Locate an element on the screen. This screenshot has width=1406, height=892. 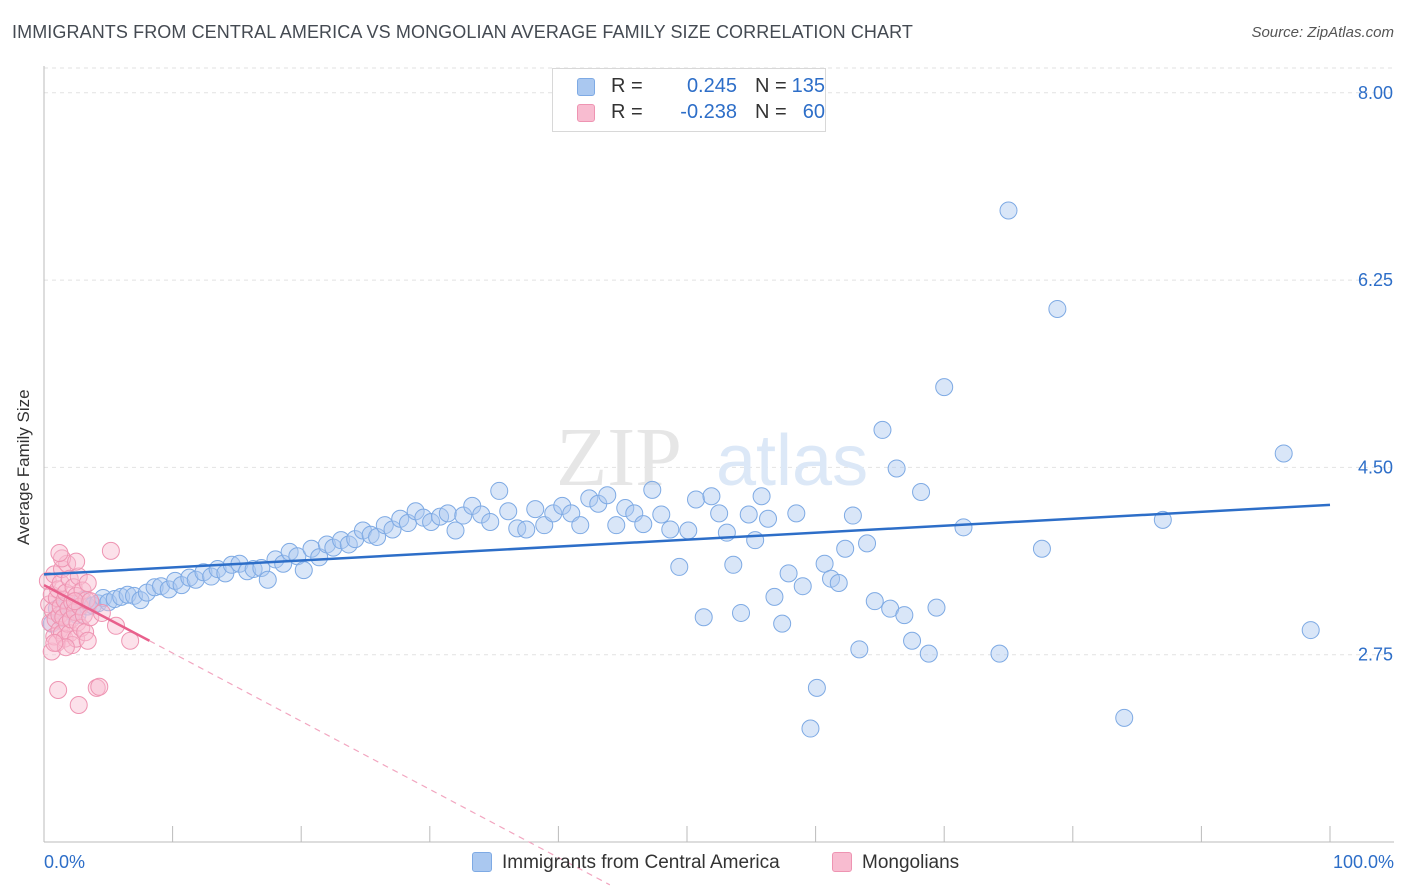
legend: R = 0.245 N = 135 R = -0.238 N = 60 is located at coordinates (689, 100).